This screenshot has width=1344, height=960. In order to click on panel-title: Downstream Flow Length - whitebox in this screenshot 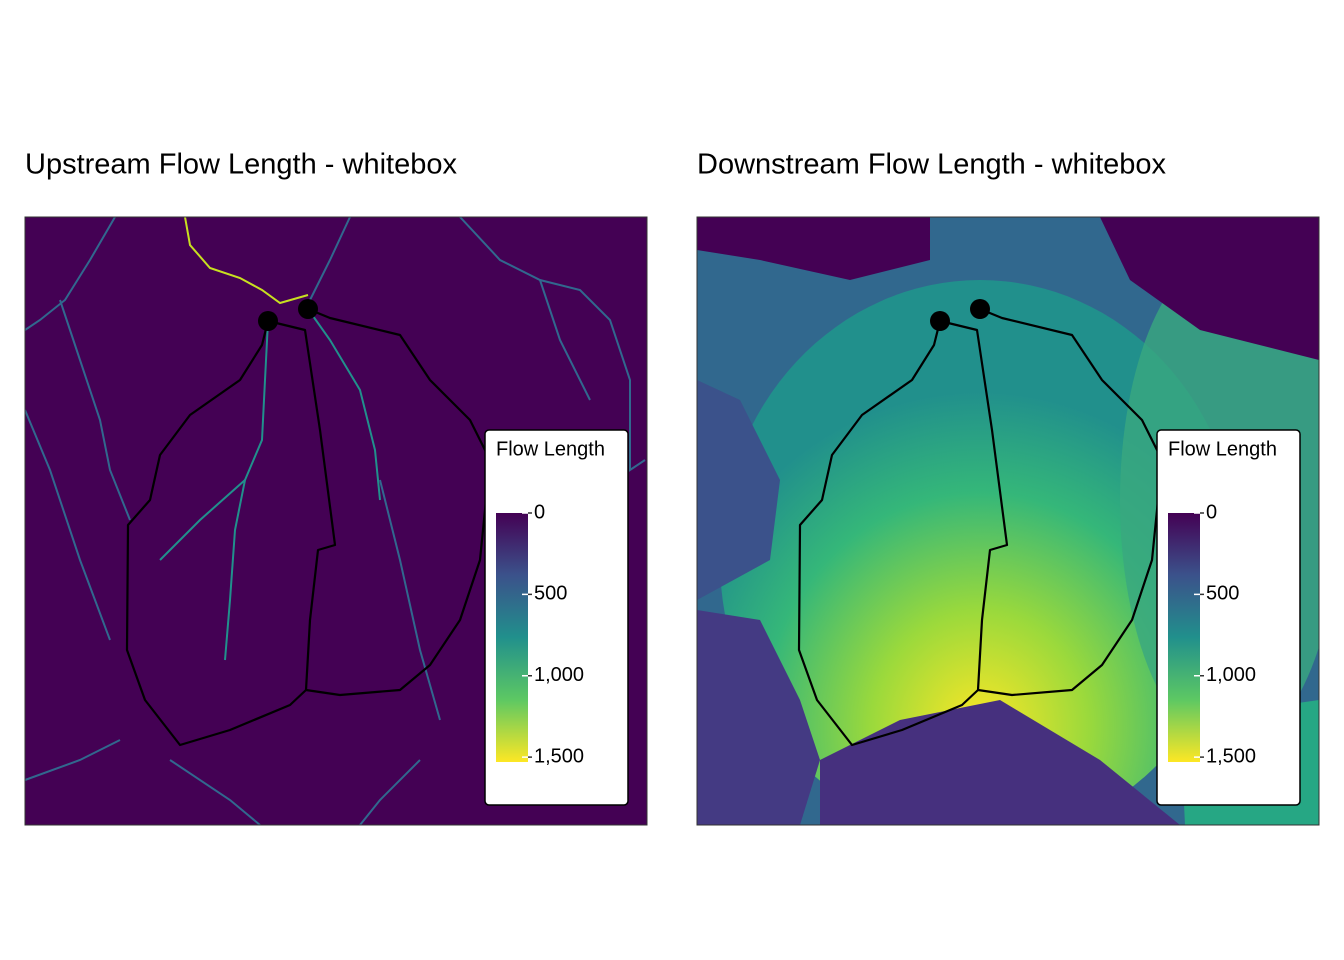, I will do `click(932, 165)`.